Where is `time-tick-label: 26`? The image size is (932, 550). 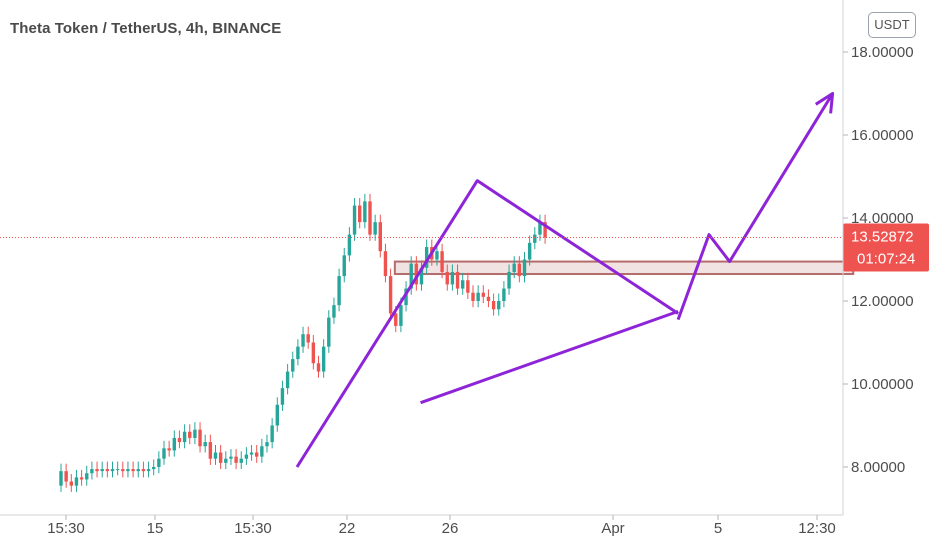 time-tick-label: 26 is located at coordinates (450, 528).